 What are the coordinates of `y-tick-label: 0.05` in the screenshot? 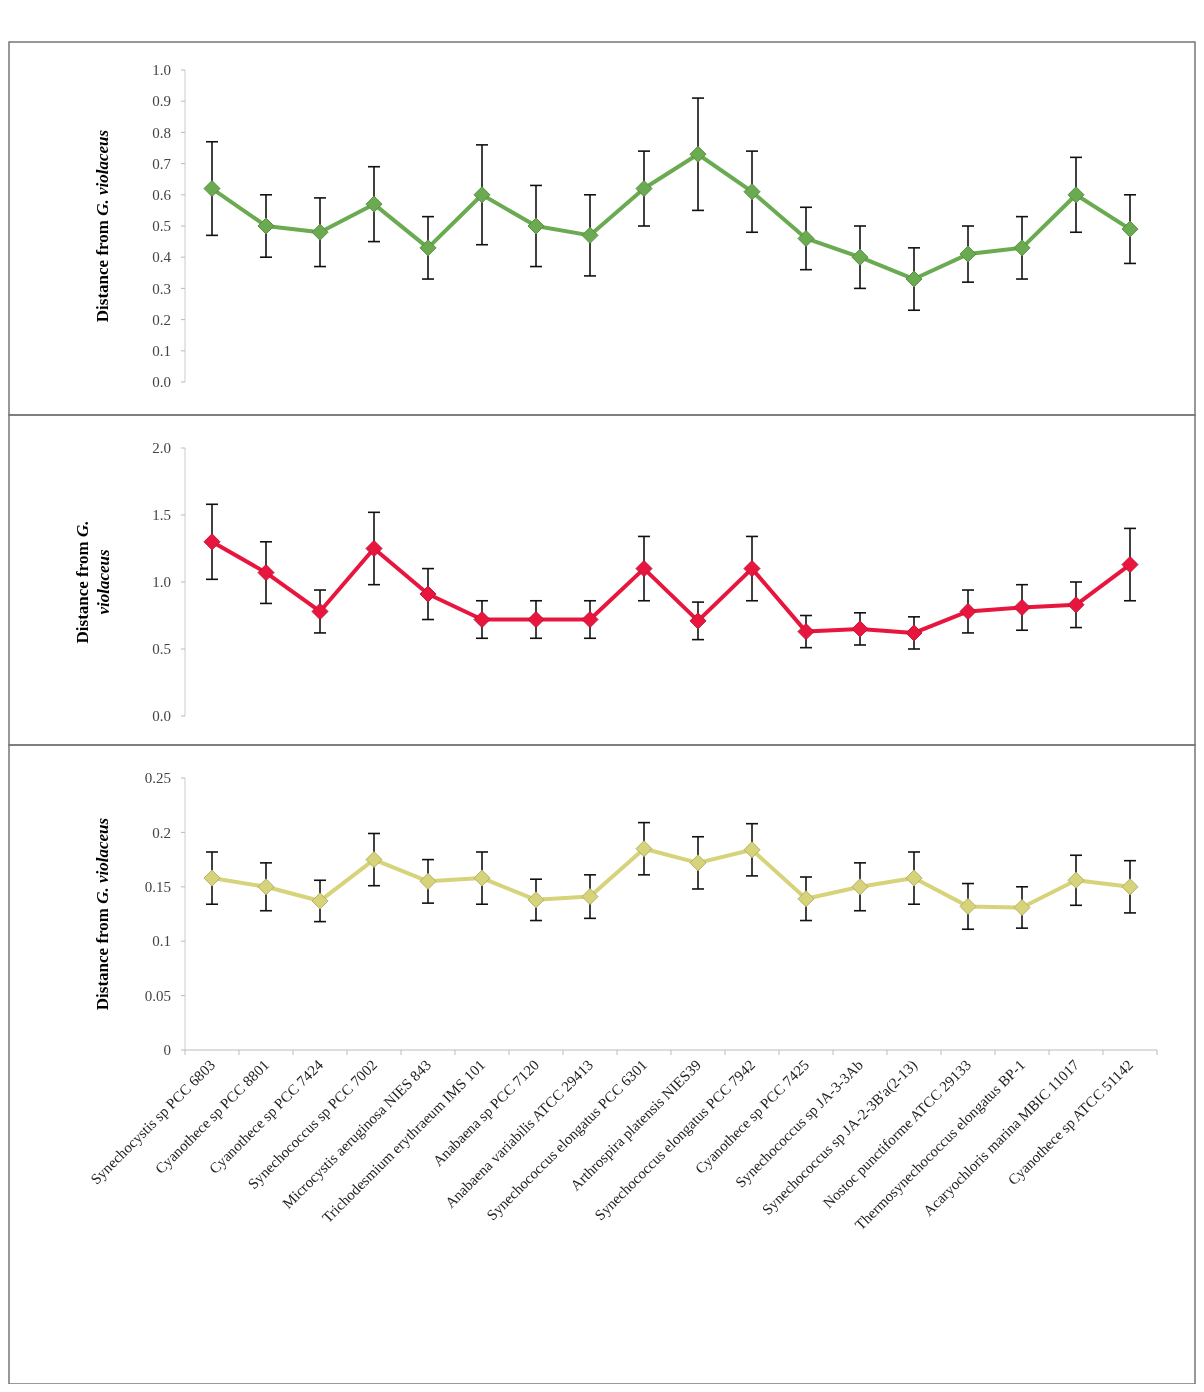 It's located at (157, 995).